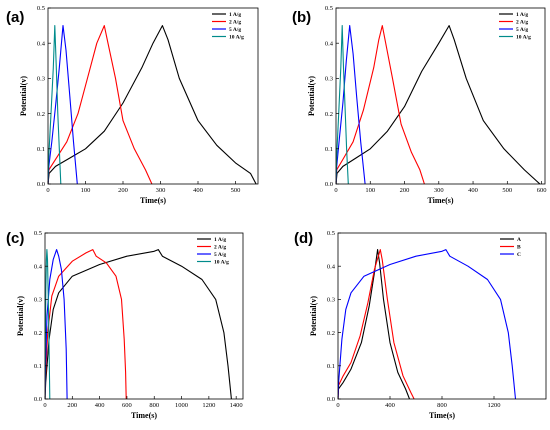 This screenshot has height=430, width=550. What do you see at coordinates (15, 238) in the screenshot?
I see `panel-label: (c)` at bounding box center [15, 238].